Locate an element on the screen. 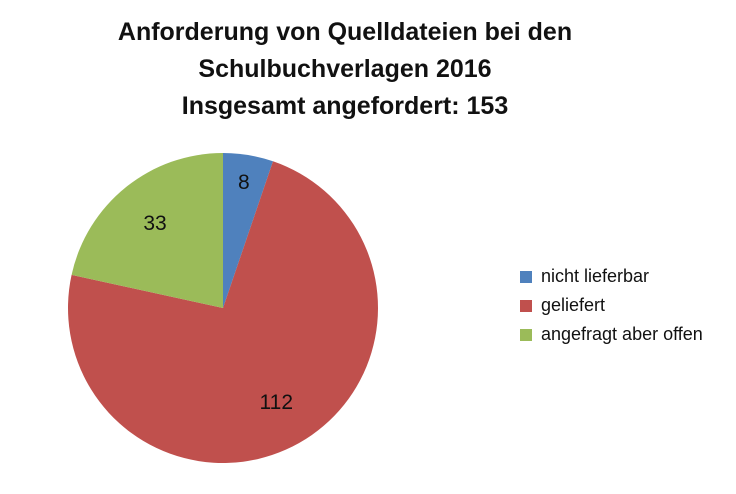 This screenshot has width=736, height=494. pie-slice-nicht-lieferbar is located at coordinates (248, 230).